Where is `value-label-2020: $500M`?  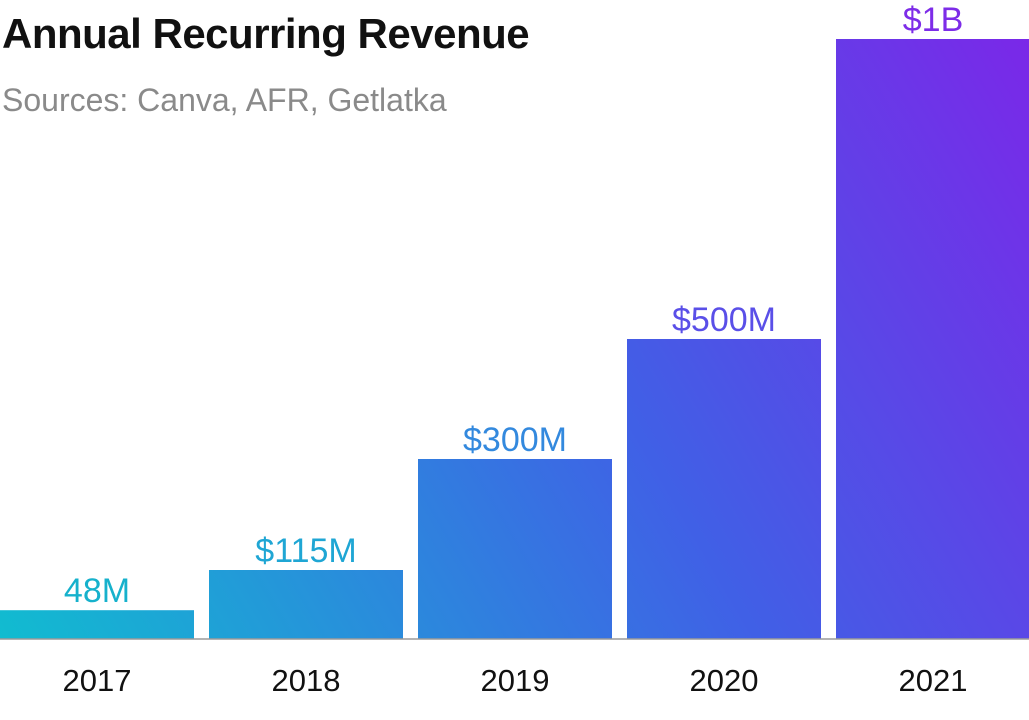 value-label-2020: $500M is located at coordinates (724, 320).